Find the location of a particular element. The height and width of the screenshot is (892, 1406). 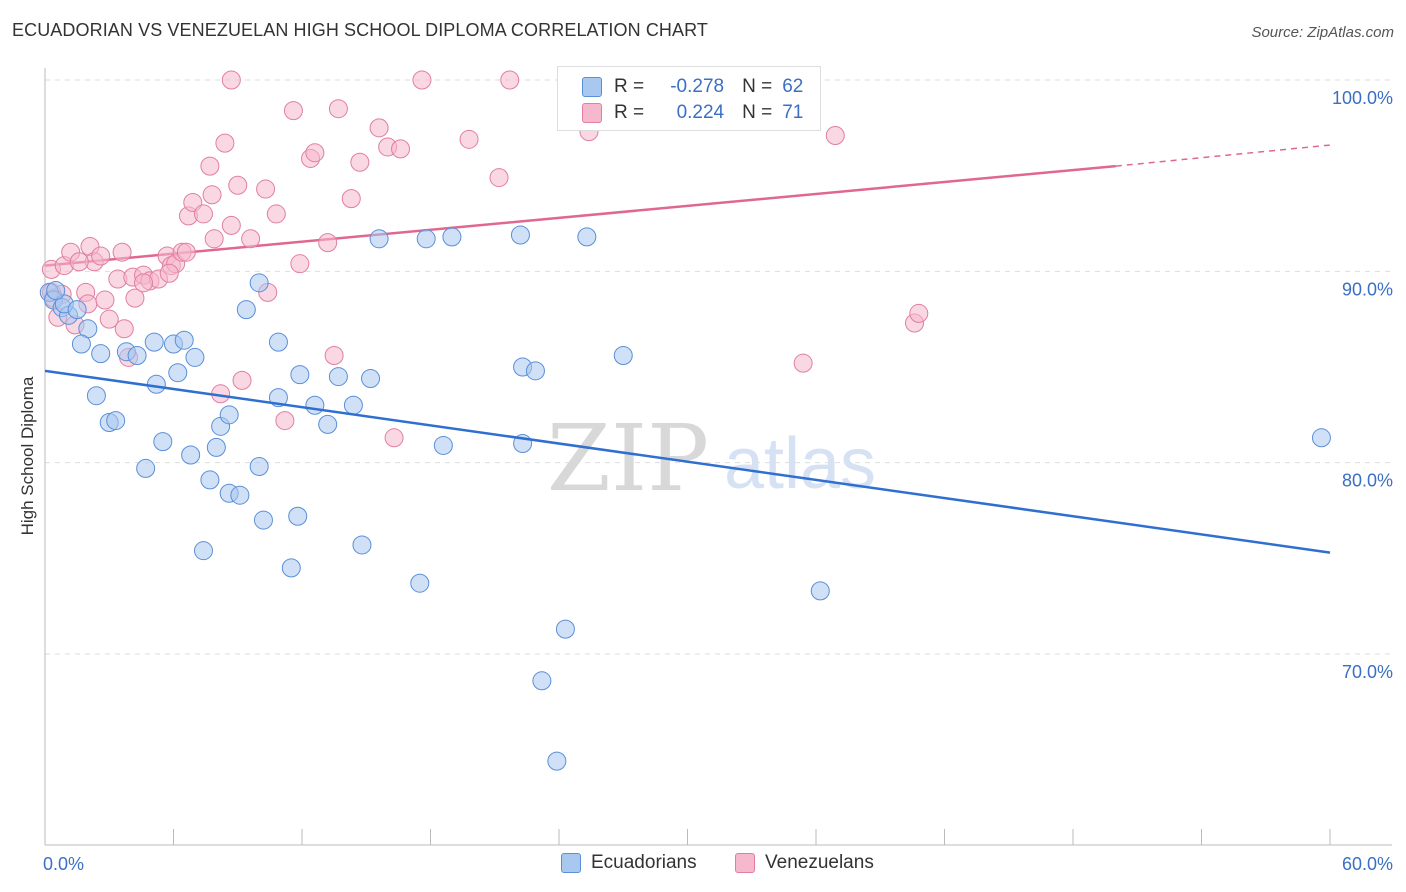

legend-n-value: 71 is located at coordinates (793, 112).